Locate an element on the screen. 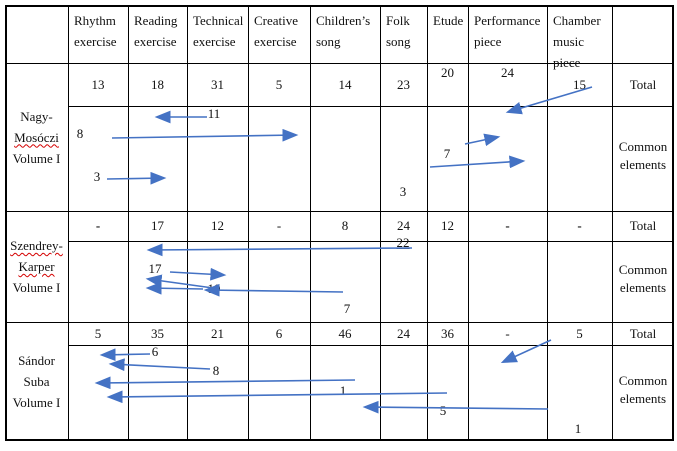  total-value: 35 is located at coordinates (157, 333).